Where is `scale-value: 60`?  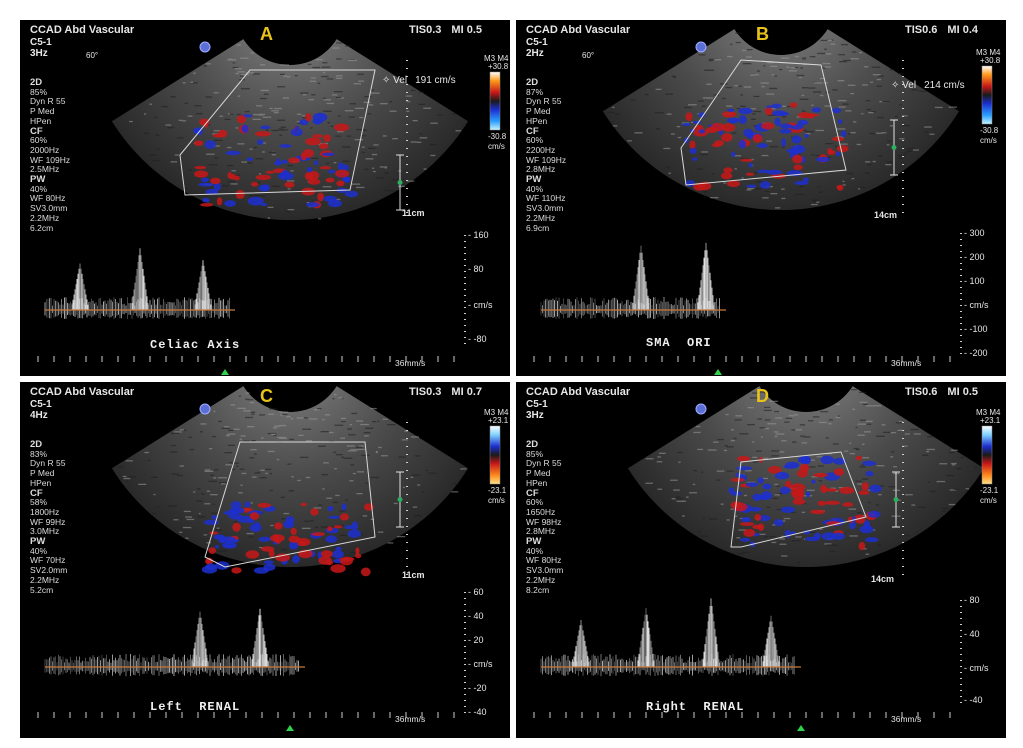 scale-value: 60 is located at coordinates (478, 592).